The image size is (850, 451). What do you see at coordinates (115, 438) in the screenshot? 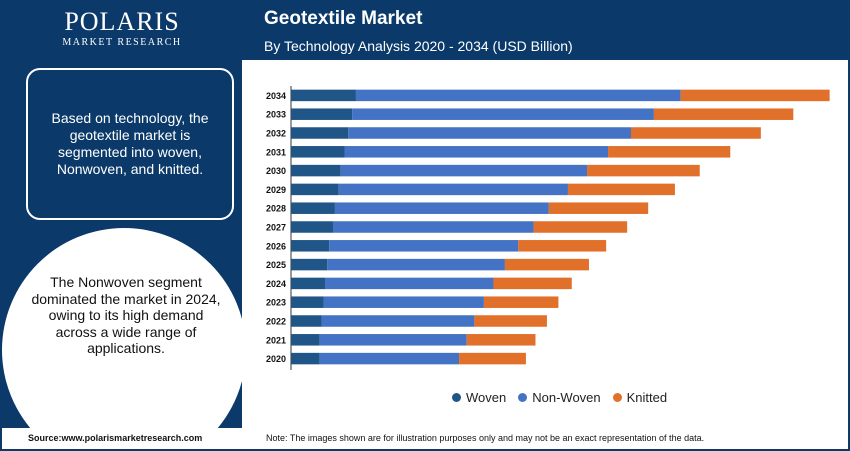
I see `source-text: Source:www.polarismarketresearch.com` at bounding box center [115, 438].